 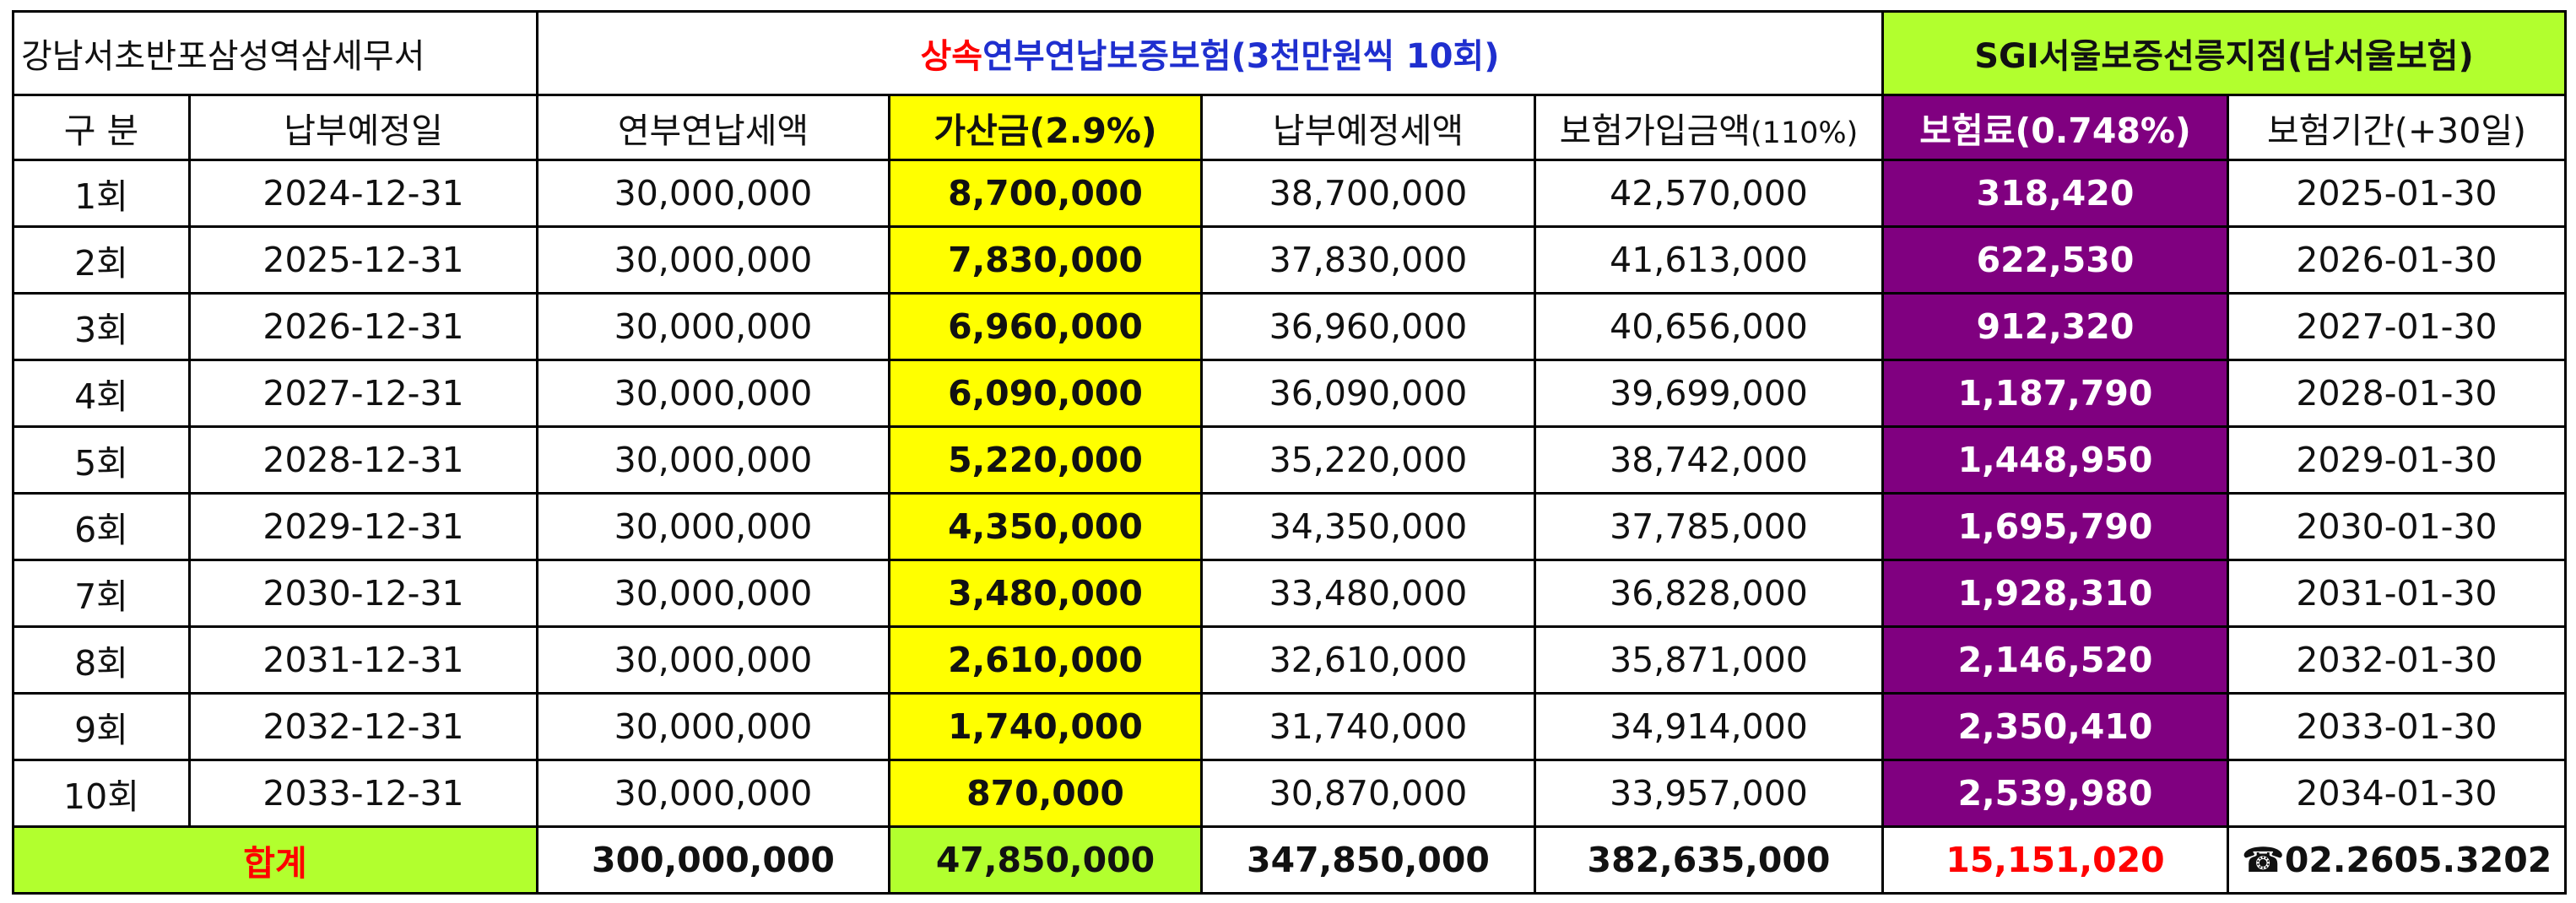 What do you see at coordinates (2397, 193) in the screenshot?
I see `cell-insurance-period: 2025-01-30` at bounding box center [2397, 193].